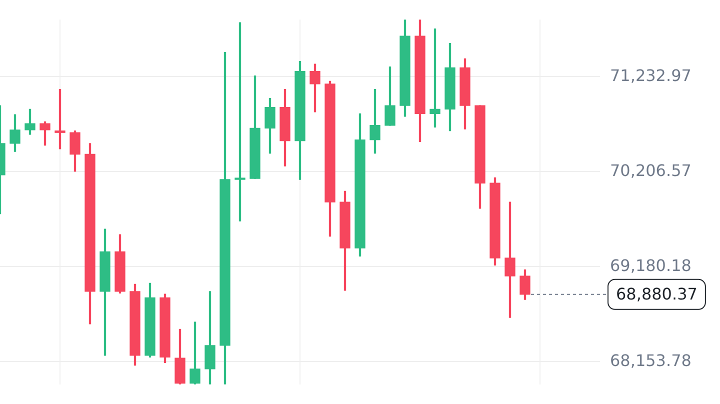 Image resolution: width=720 pixels, height=404 pixels. I want to click on y-tick-label: 69,180.18, so click(651, 265).